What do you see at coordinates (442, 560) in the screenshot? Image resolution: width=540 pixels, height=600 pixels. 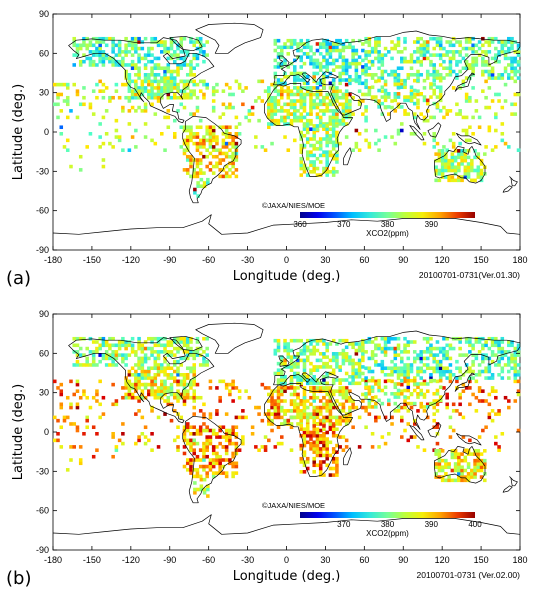 I see `x-tick-label: 120` at bounding box center [442, 560].